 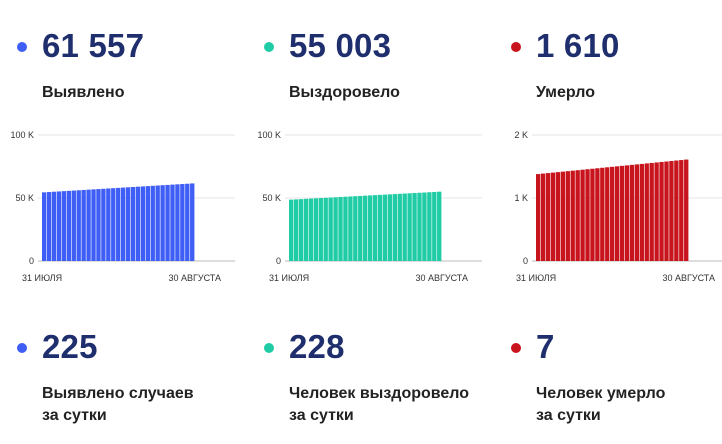 I want to click on detected-daily-dot, so click(x=22, y=348).